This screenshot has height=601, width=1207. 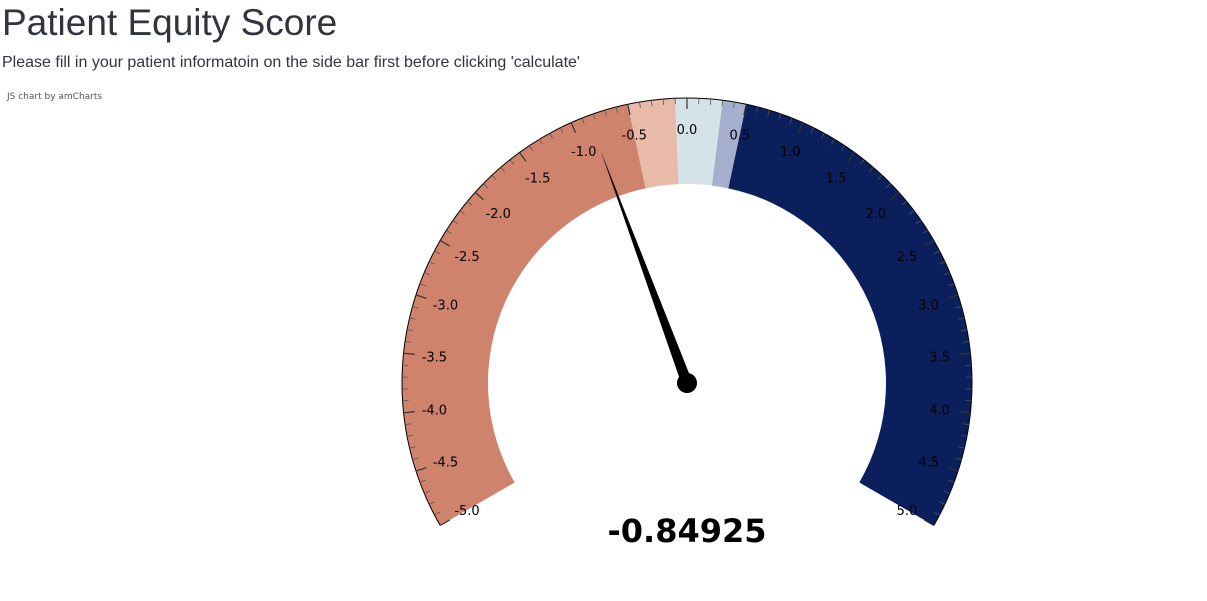 What do you see at coordinates (648, 271) in the screenshot?
I see `gauge-hand` at bounding box center [648, 271].